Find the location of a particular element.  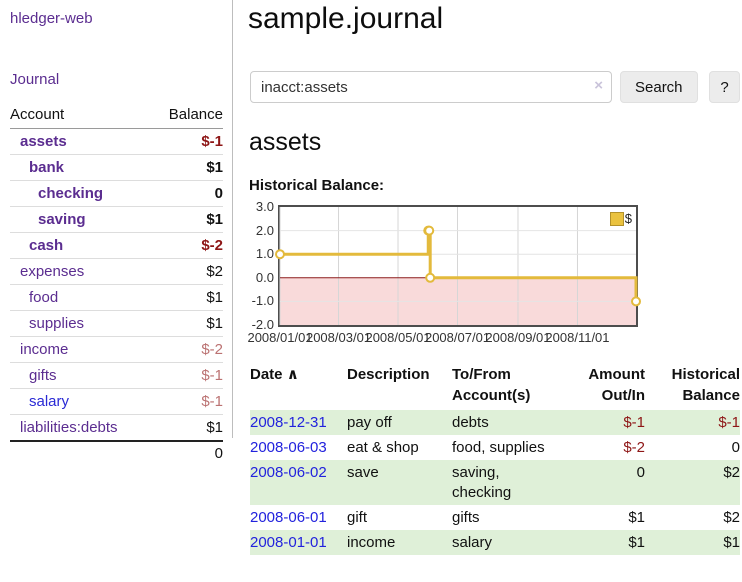

transaction-balance: $1 is located at coordinates (692, 542).